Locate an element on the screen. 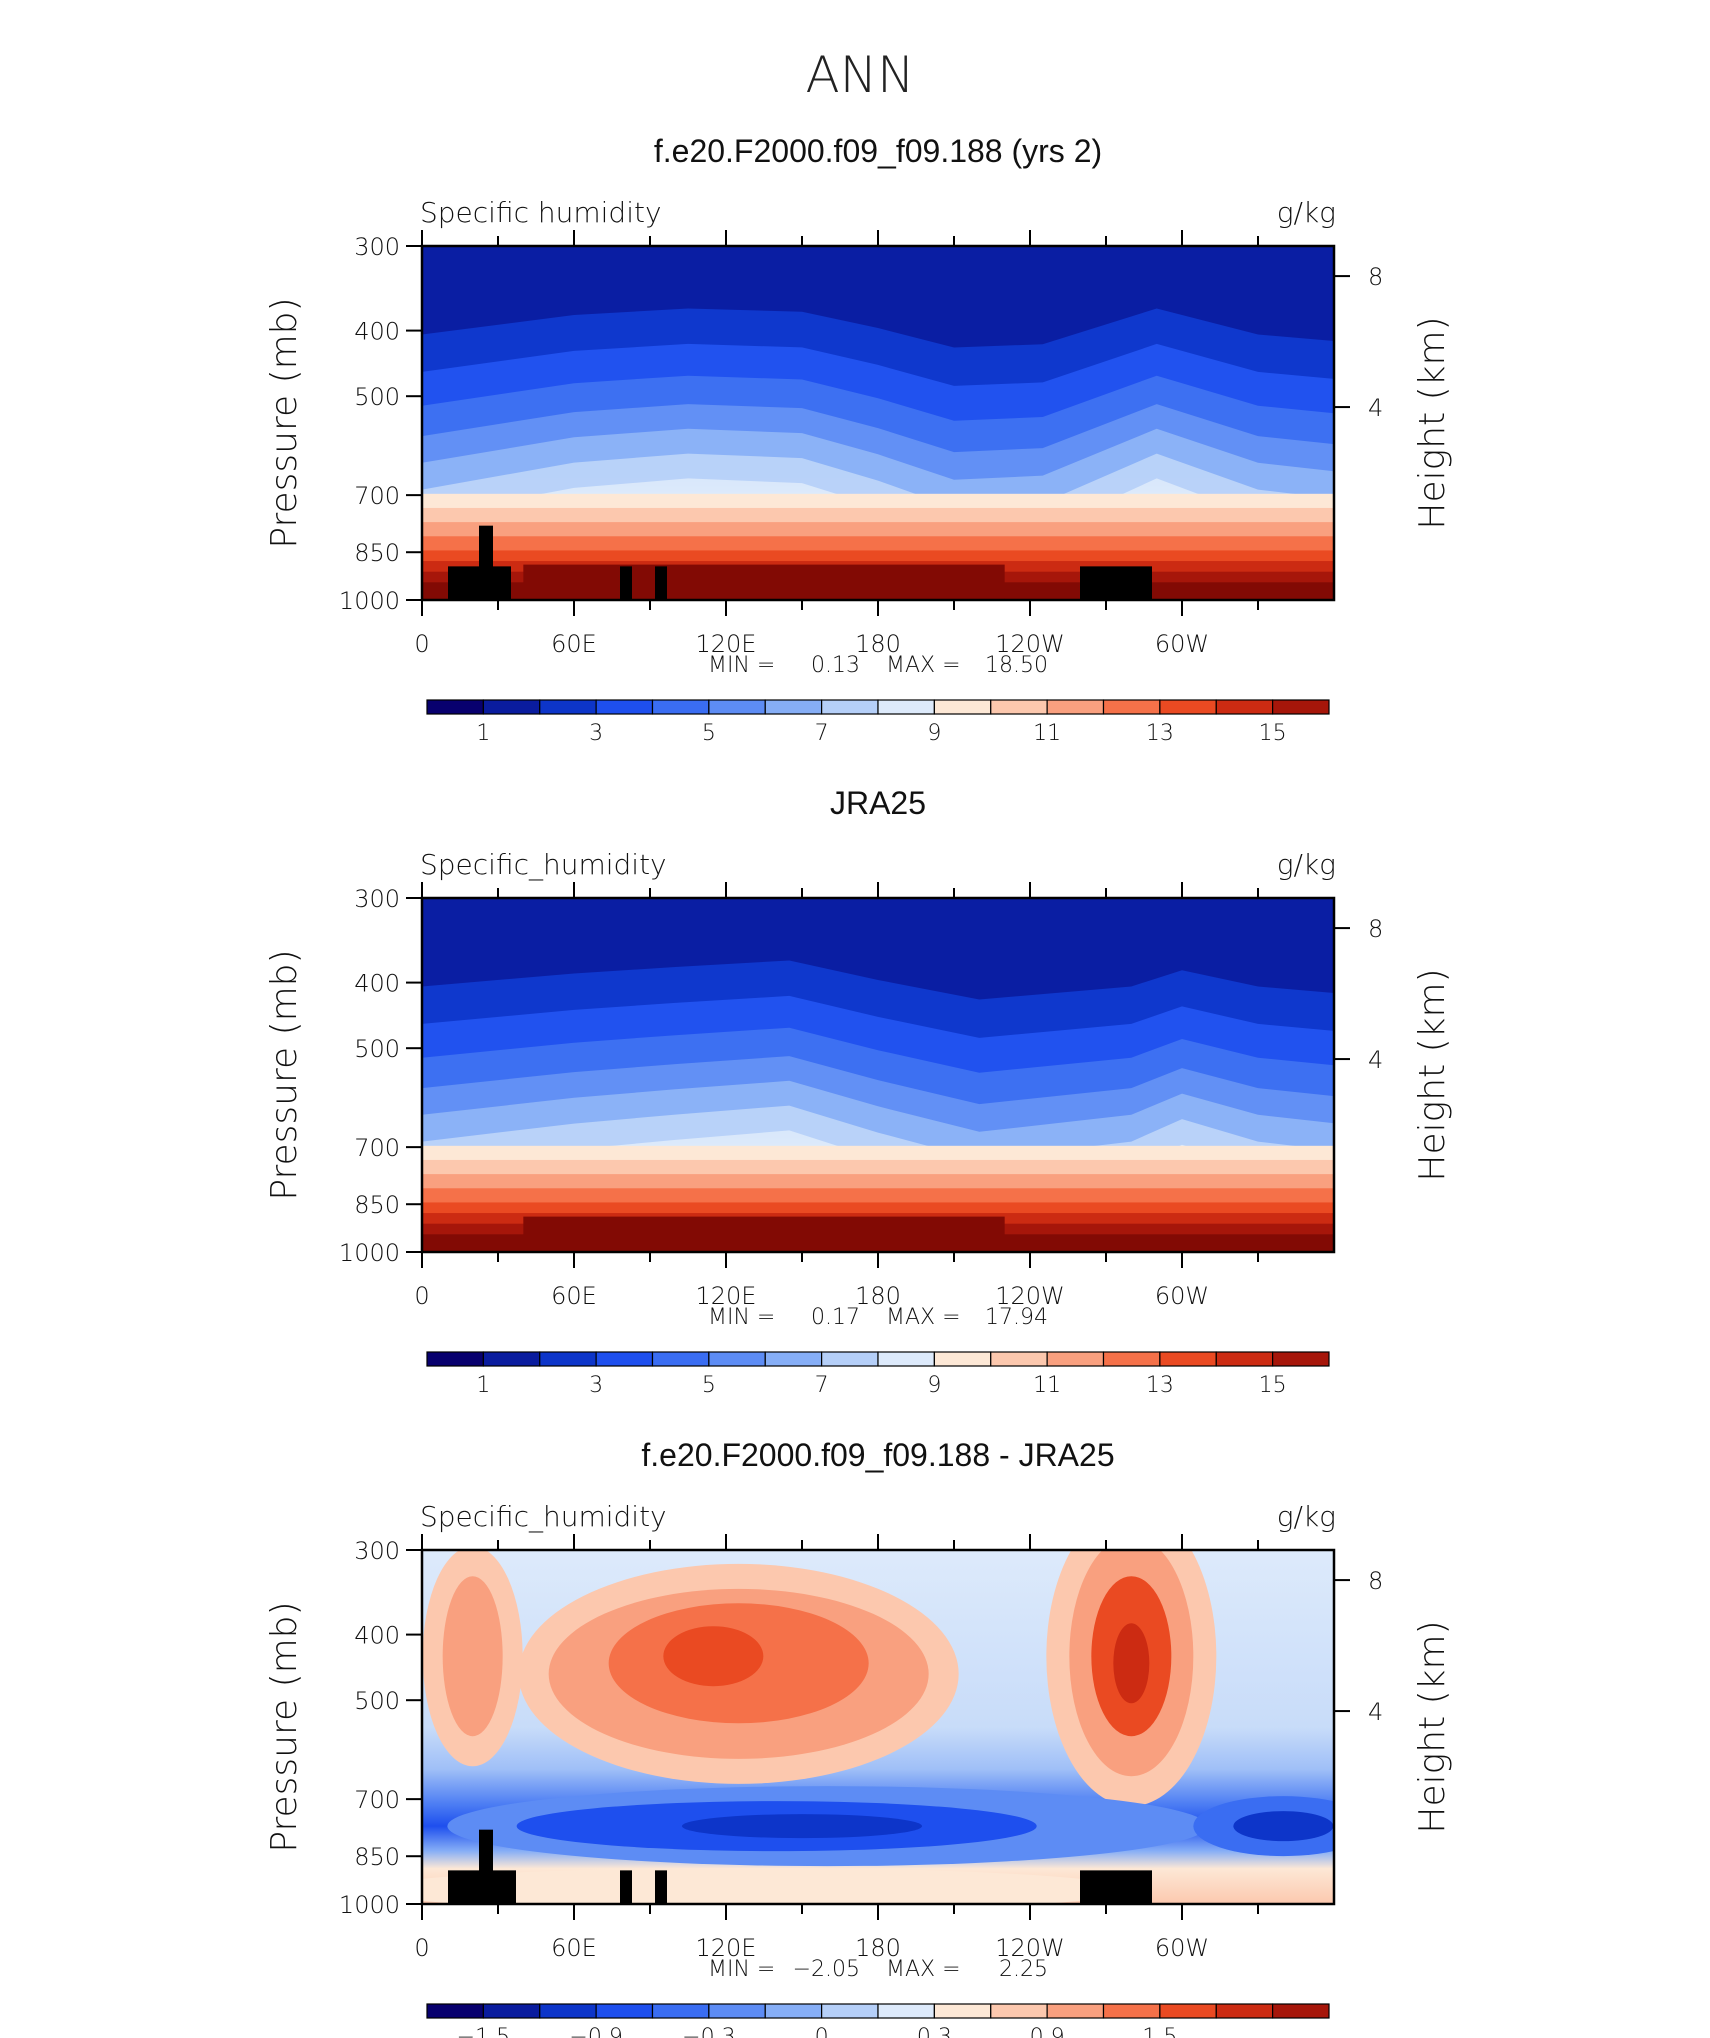 This screenshot has width=1710, height=2038. panel-title: JRA25 is located at coordinates (878, 803).